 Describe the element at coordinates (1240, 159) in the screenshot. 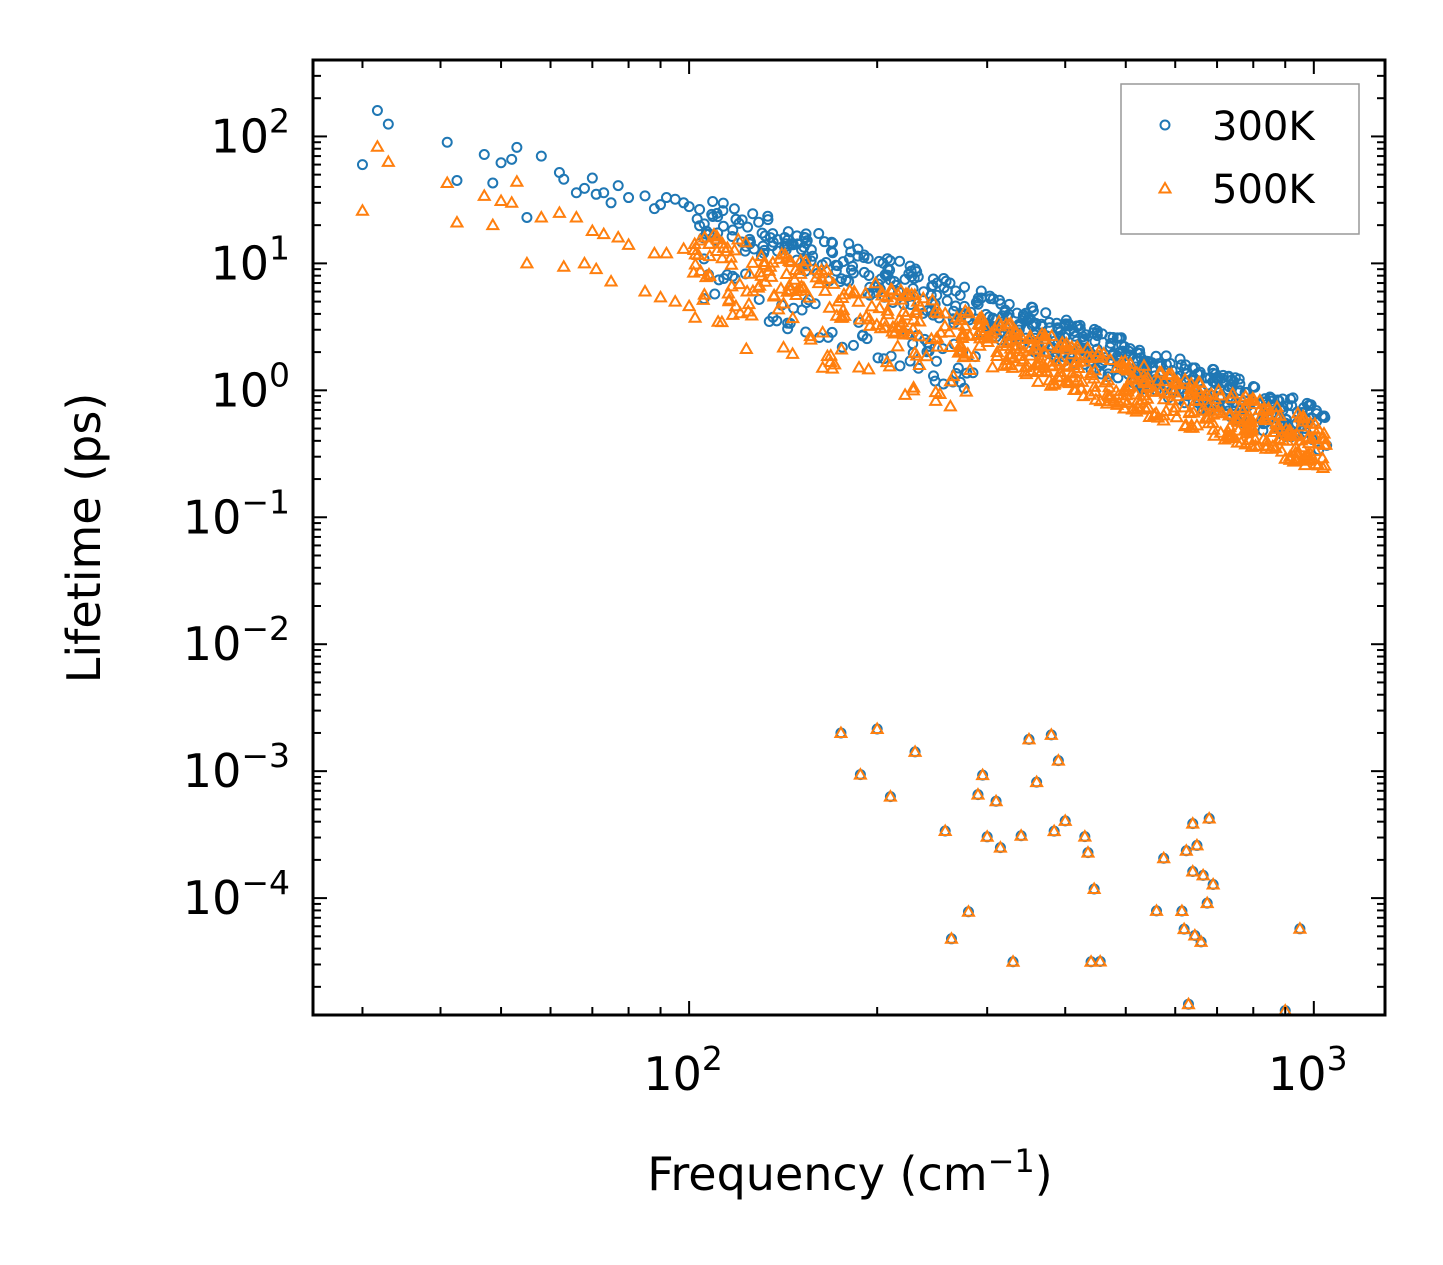

I see `legend: 300K 500K` at that location.